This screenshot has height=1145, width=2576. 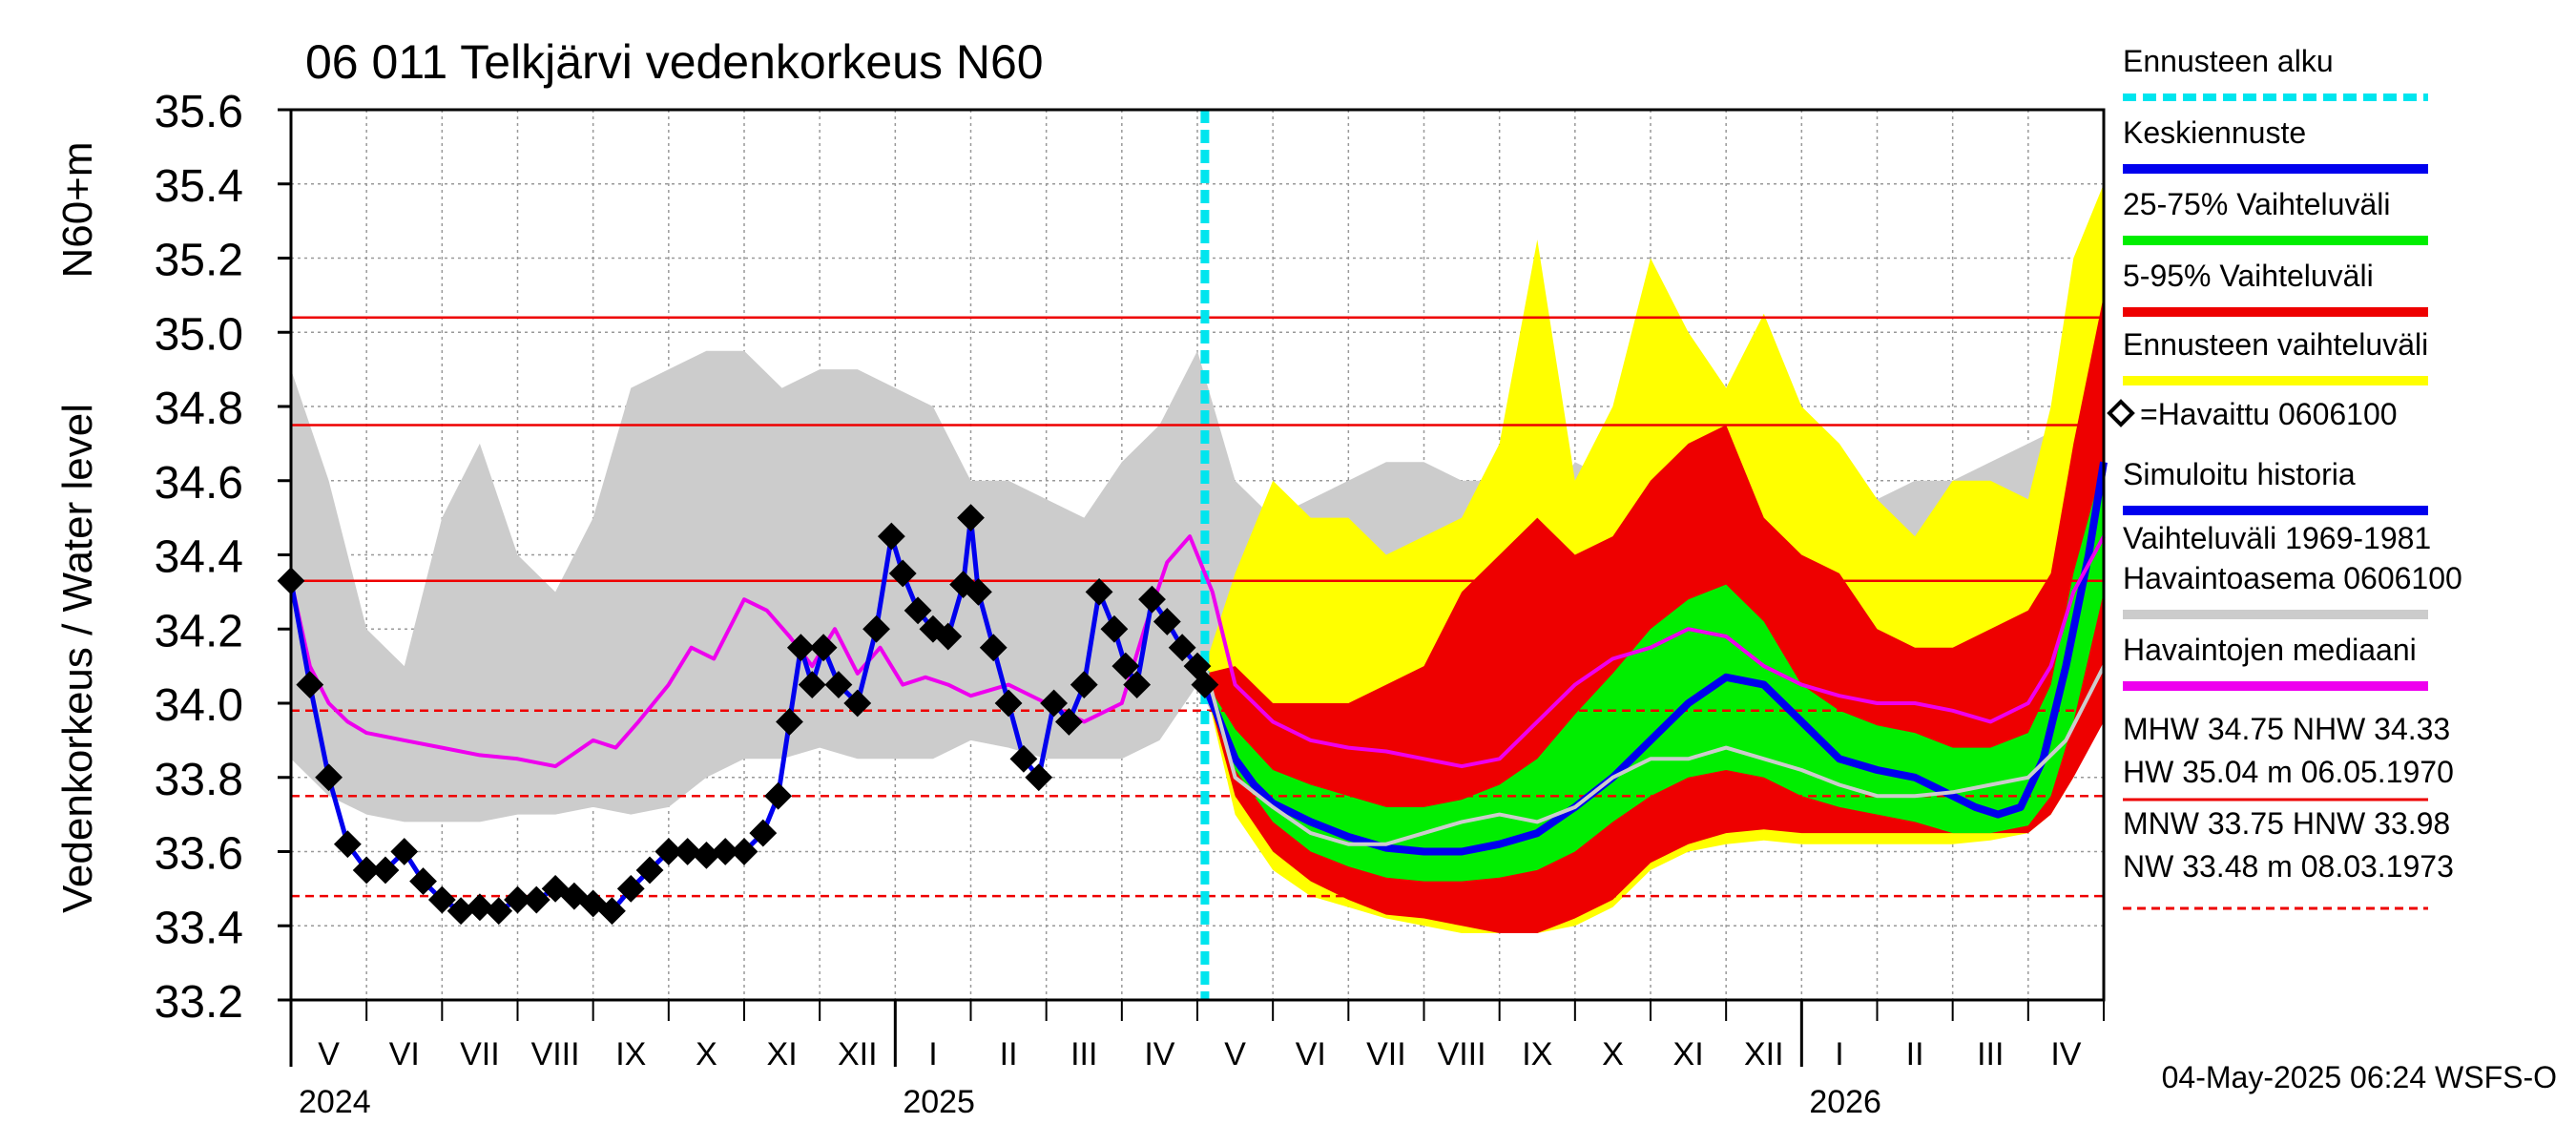 What do you see at coordinates (2275, 344) in the screenshot?
I see `legend-label: Ennusteen vaihteluväli` at bounding box center [2275, 344].